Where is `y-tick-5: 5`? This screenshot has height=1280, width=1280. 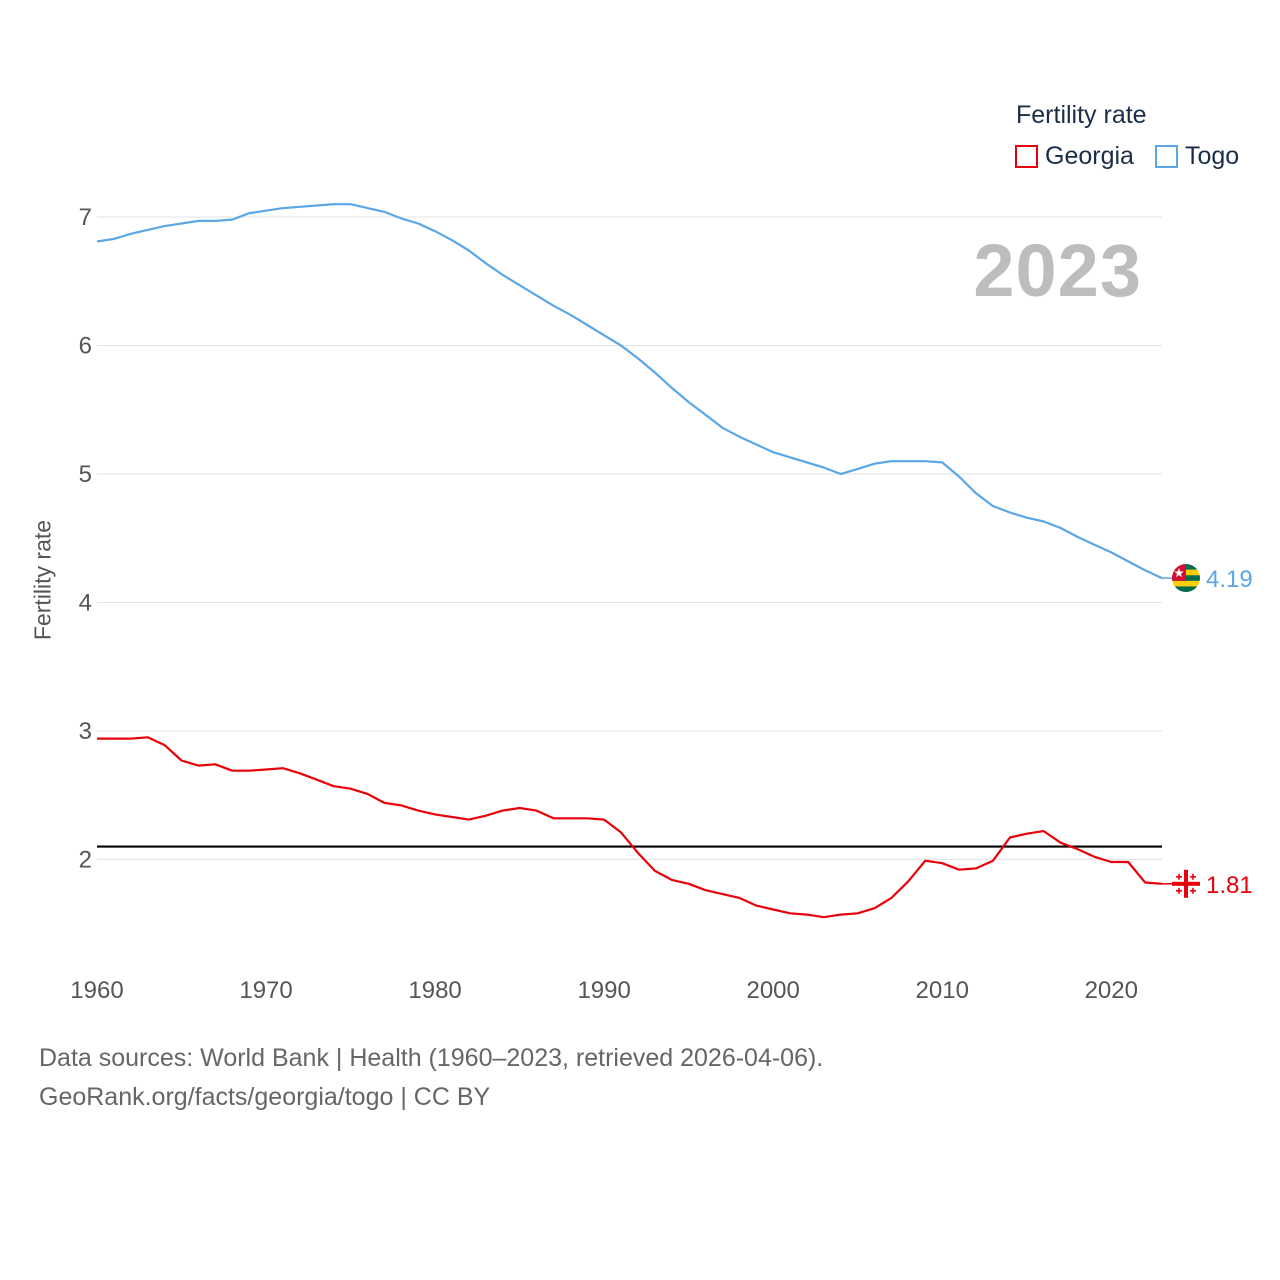
y-tick-5: 5 is located at coordinates (85, 474).